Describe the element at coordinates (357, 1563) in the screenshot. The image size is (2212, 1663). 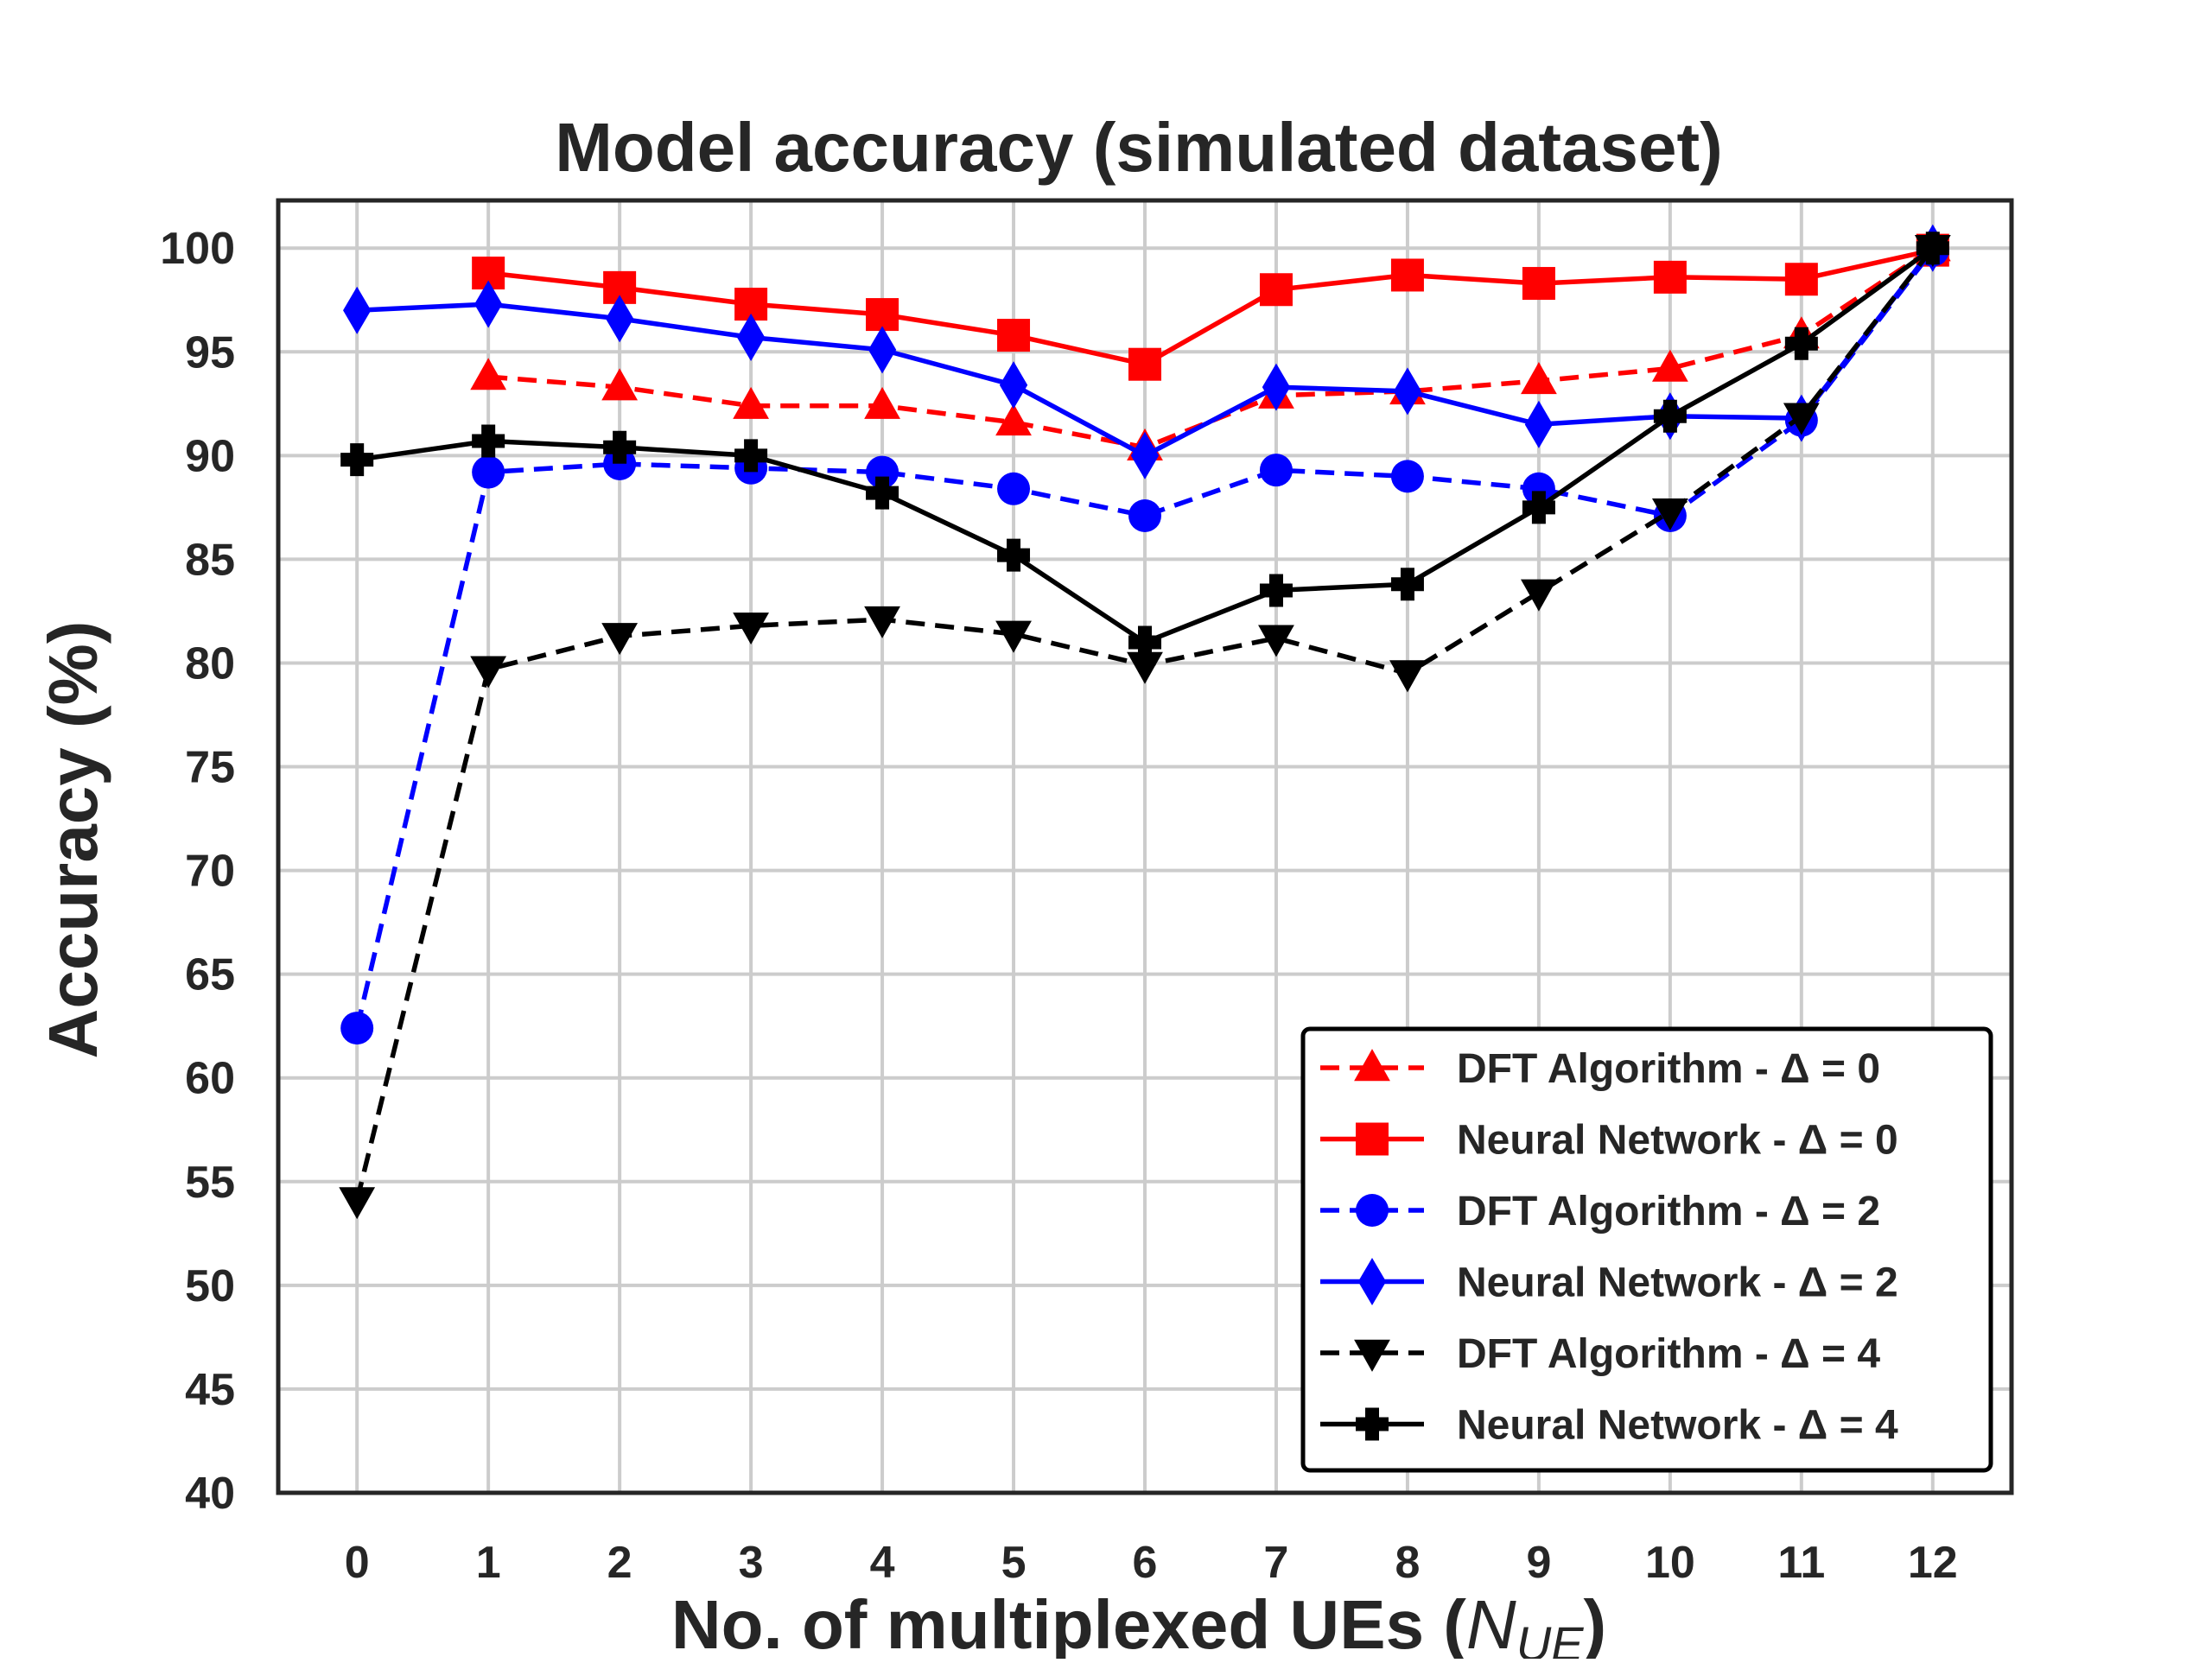
I see `x-tick-label: 0` at that location.